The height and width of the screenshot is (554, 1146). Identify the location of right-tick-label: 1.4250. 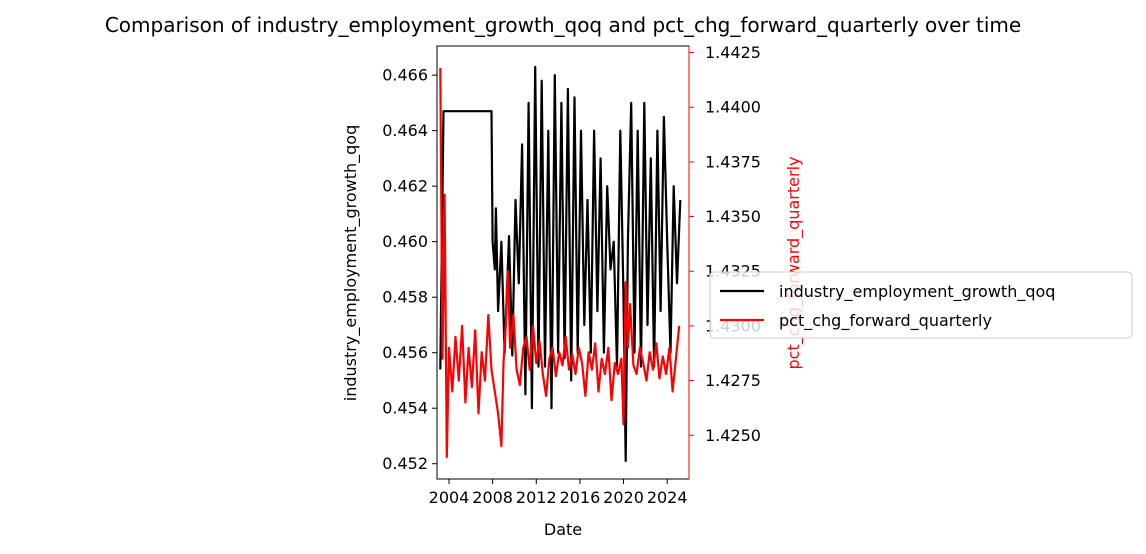
(733, 435).